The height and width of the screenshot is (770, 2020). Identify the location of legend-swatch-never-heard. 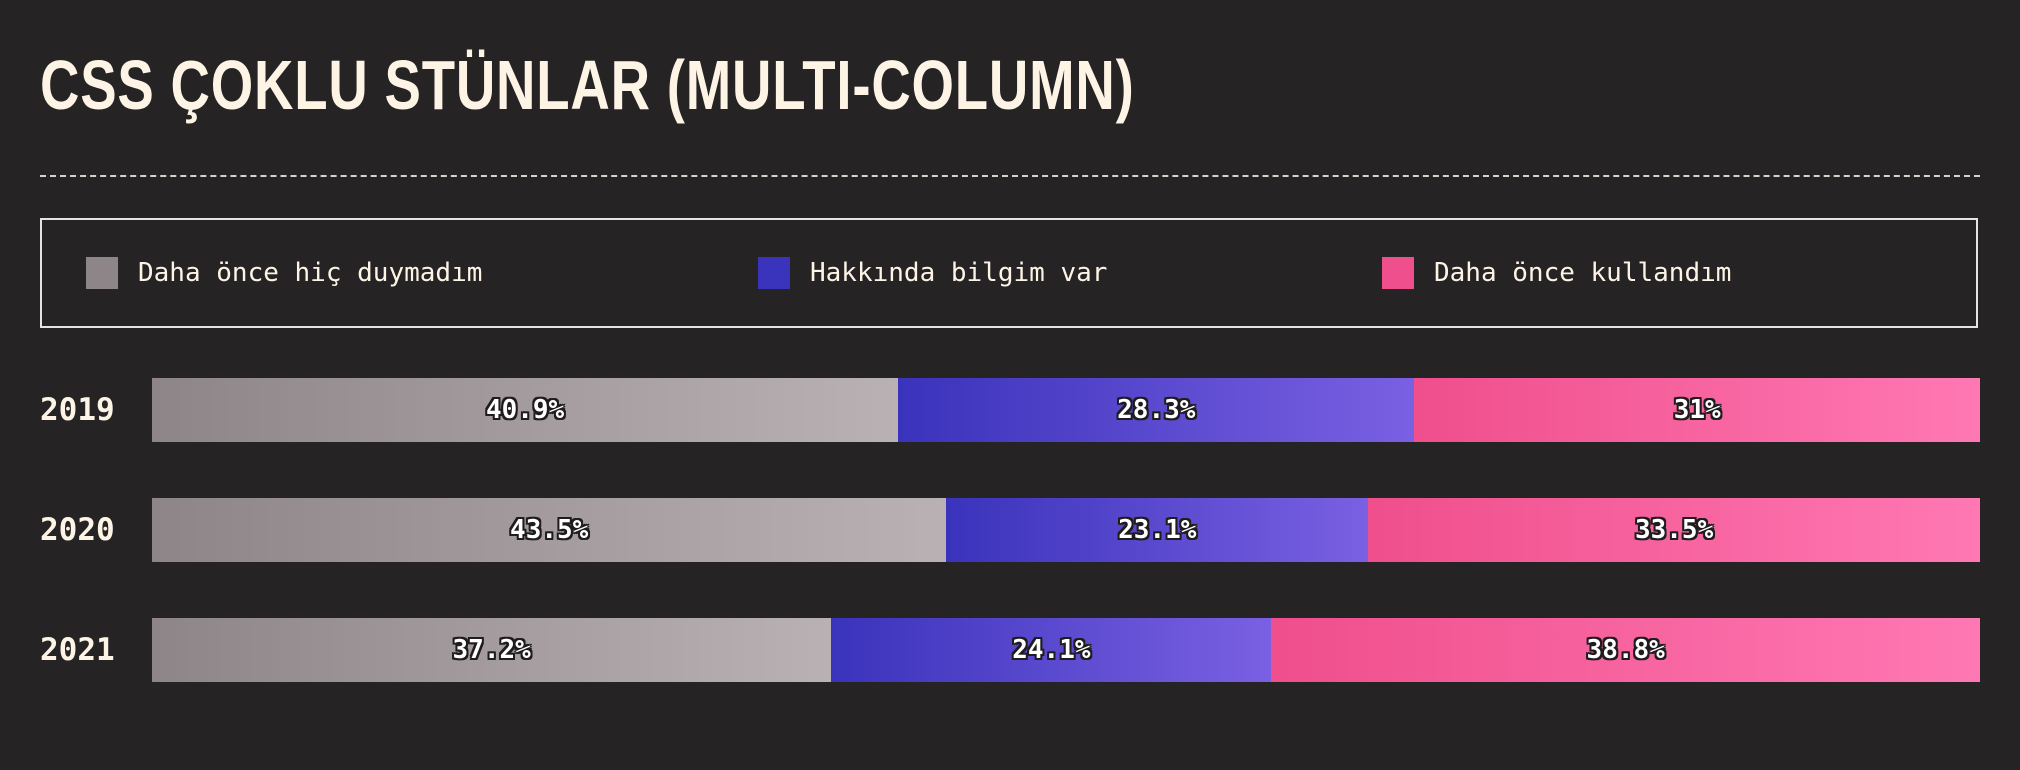
(102, 273).